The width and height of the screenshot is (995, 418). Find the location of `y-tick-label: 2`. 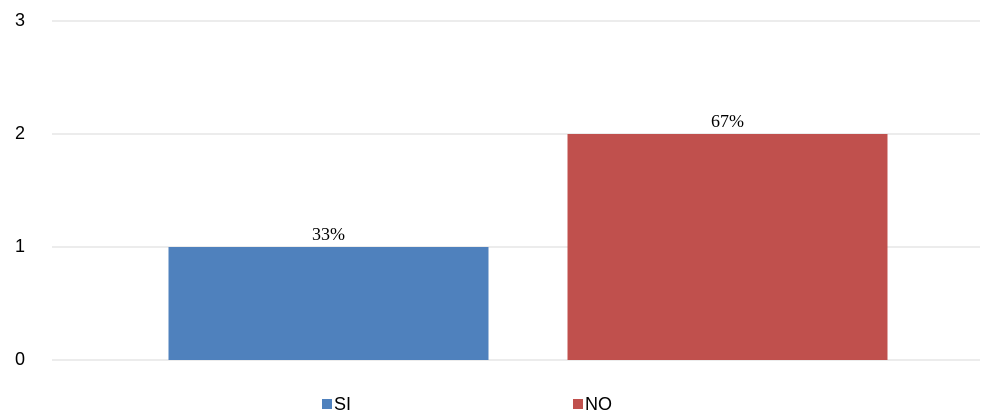

y-tick-label: 2 is located at coordinates (20, 133).